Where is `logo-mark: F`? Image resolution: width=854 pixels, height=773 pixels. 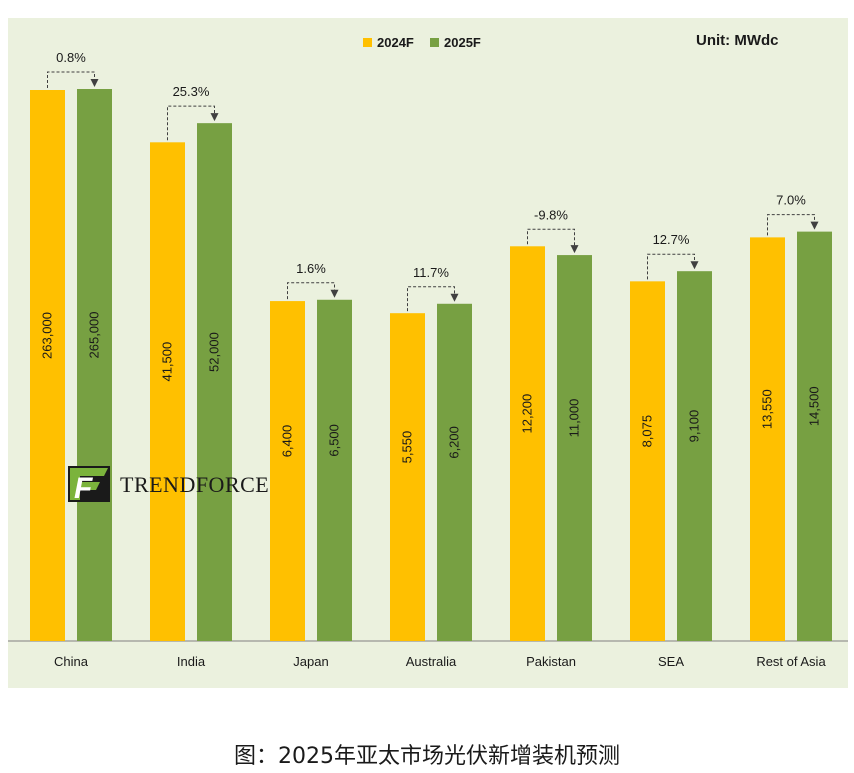 logo-mark: F is located at coordinates (83, 488).